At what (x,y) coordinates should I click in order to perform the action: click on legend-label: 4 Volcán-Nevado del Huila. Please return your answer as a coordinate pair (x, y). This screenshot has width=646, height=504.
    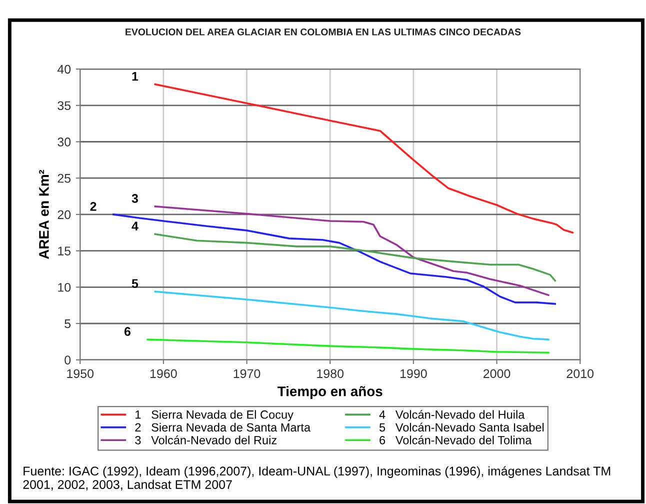
    Looking at the image, I should click on (452, 414).